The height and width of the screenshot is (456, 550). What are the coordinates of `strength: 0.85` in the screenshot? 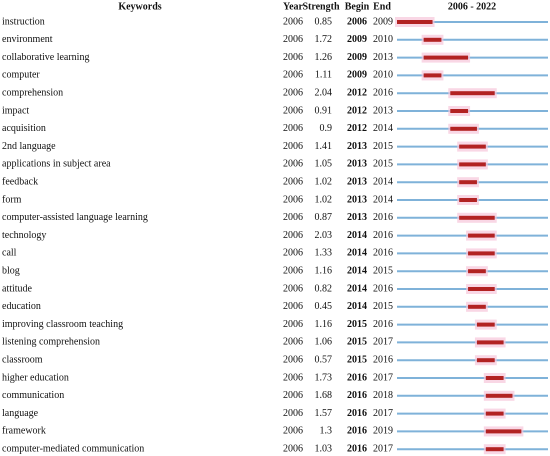 It's located at (324, 21).